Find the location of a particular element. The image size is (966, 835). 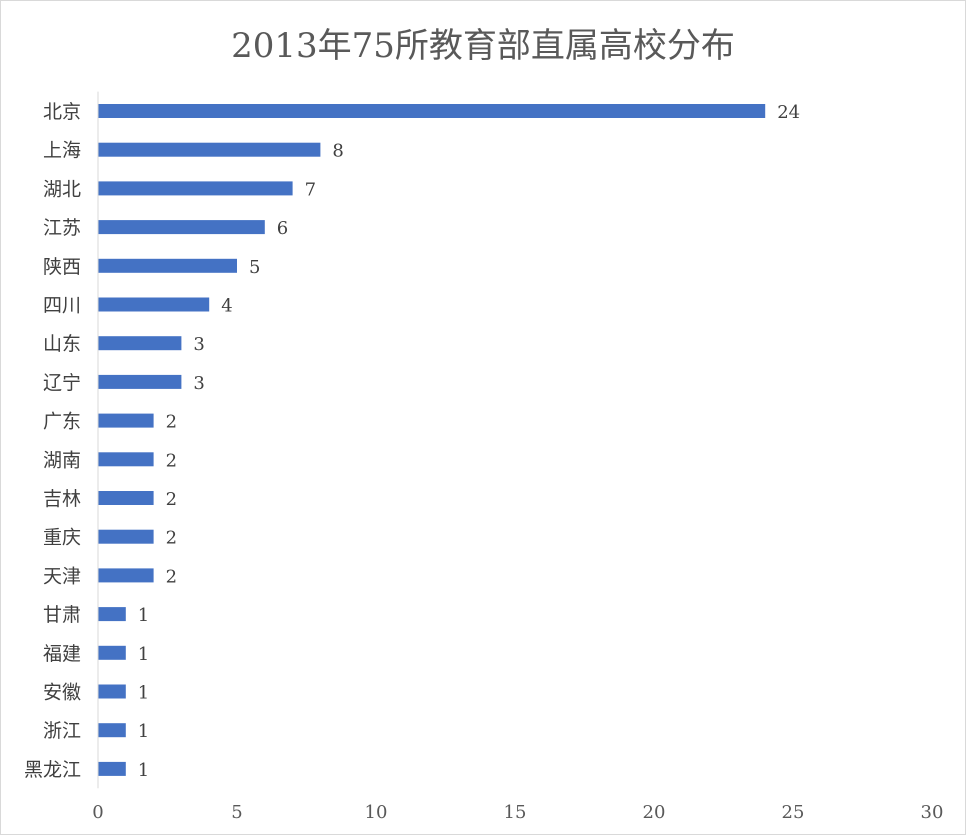

category-label-3: 江苏 is located at coordinates (62, 228).